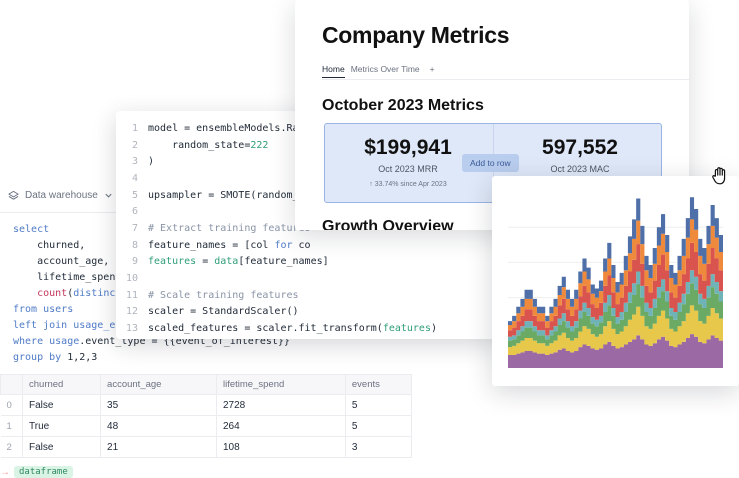 The width and height of the screenshot is (739, 478). What do you see at coordinates (52, 293) in the screenshot?
I see `code-token: count` at bounding box center [52, 293].